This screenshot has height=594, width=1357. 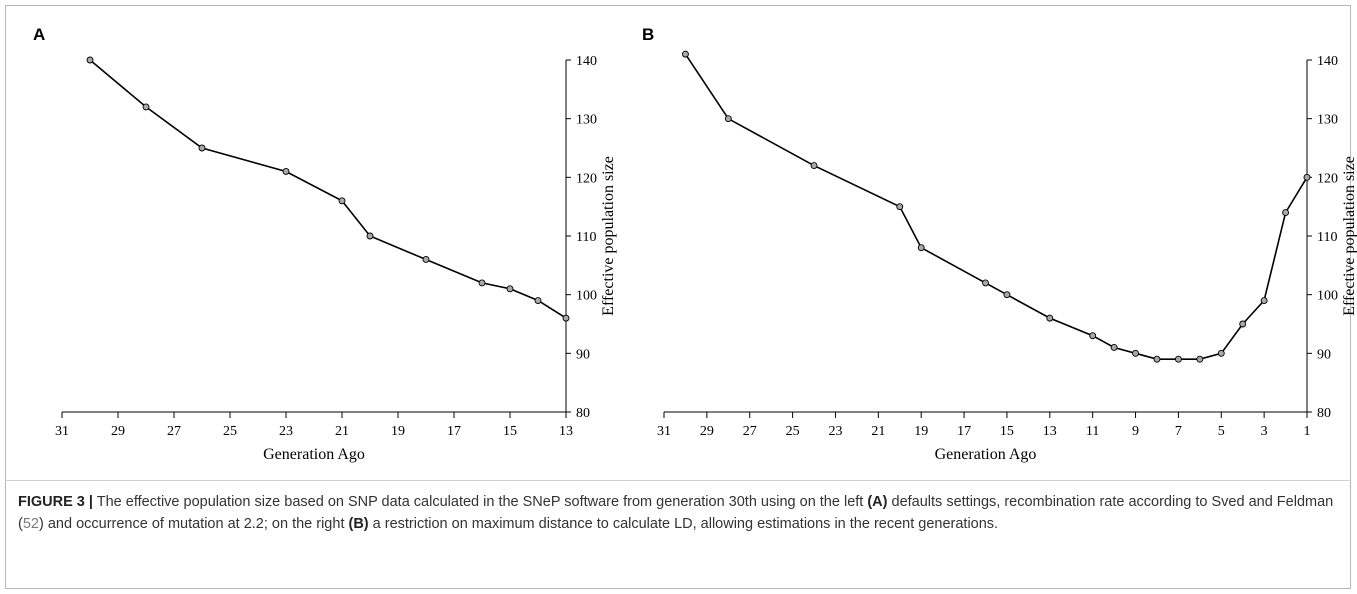 I want to click on panel-b-x-tick-label: 23, so click(x=835, y=431).